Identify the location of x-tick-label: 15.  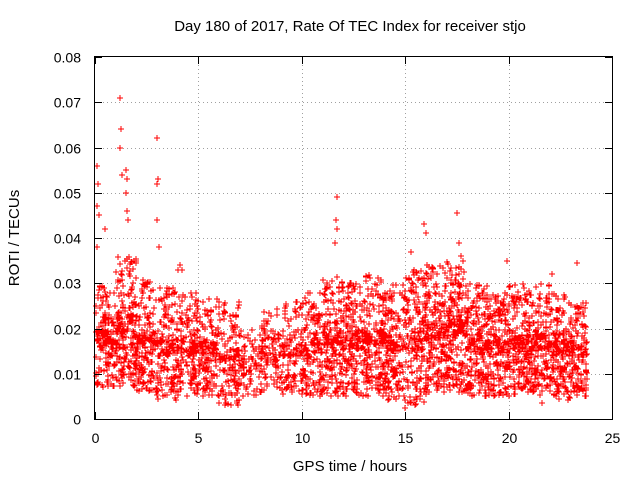
(406, 438).